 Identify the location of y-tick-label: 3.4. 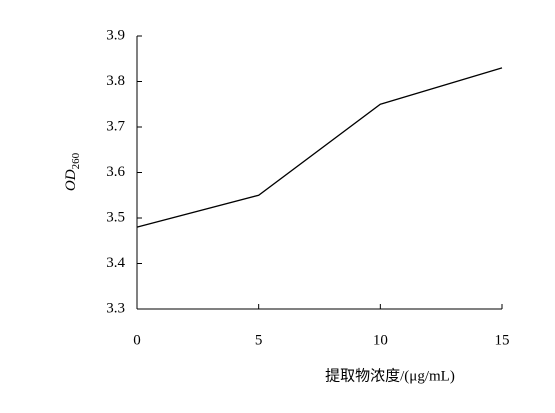
(115, 263).